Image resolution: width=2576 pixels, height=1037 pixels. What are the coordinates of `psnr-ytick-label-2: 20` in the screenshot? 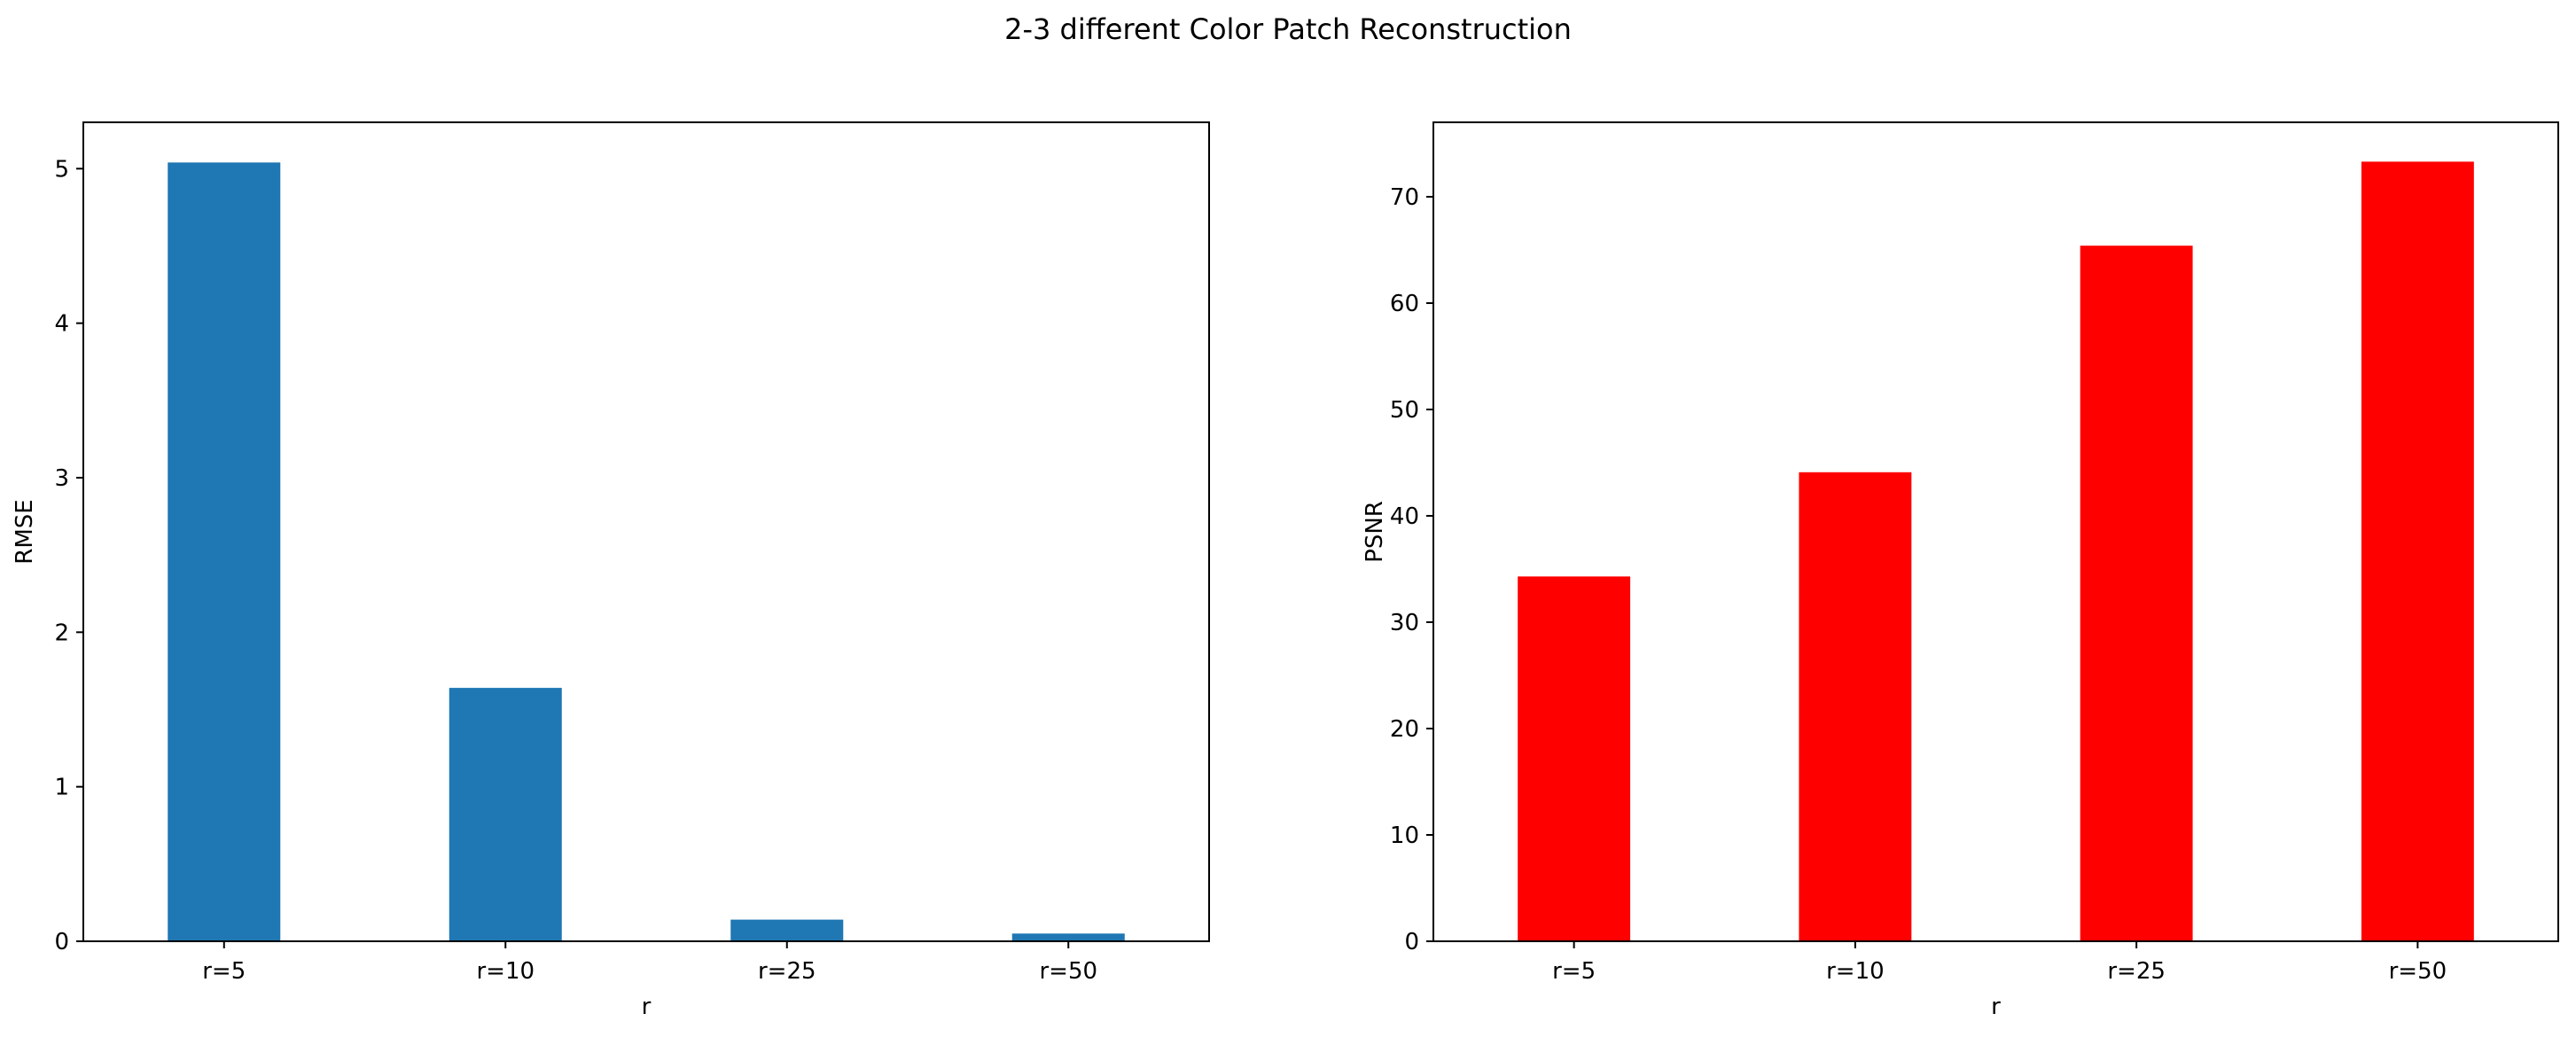 It's located at (1404, 729).